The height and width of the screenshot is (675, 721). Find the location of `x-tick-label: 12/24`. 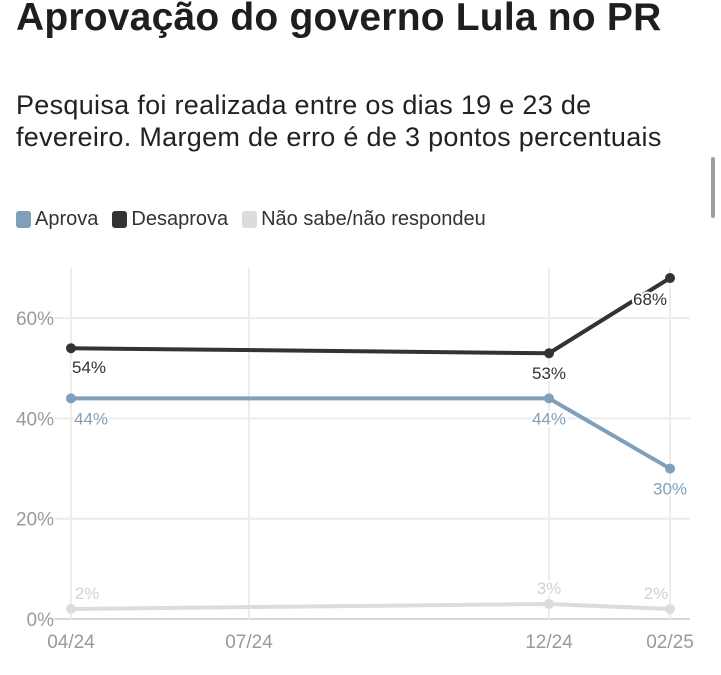

x-tick-label: 12/24 is located at coordinates (549, 642).